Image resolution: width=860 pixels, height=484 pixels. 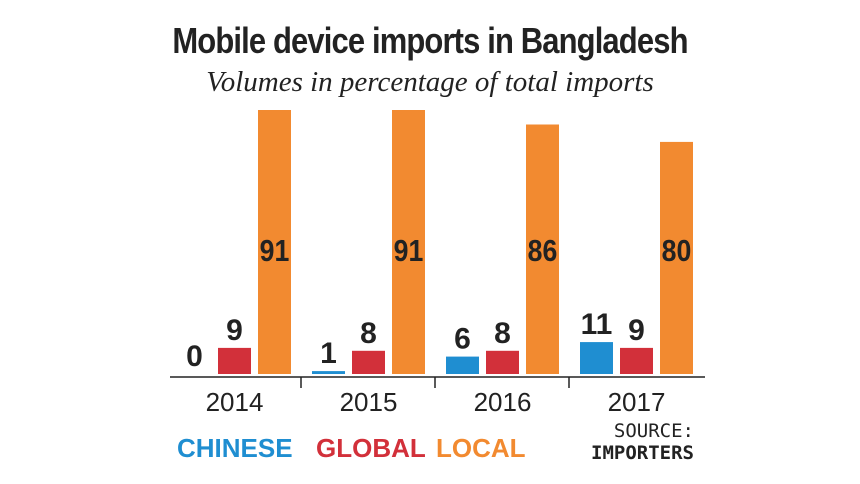 I want to click on chart-title: Mobile device imports in Bangladesh, so click(x=430, y=40).